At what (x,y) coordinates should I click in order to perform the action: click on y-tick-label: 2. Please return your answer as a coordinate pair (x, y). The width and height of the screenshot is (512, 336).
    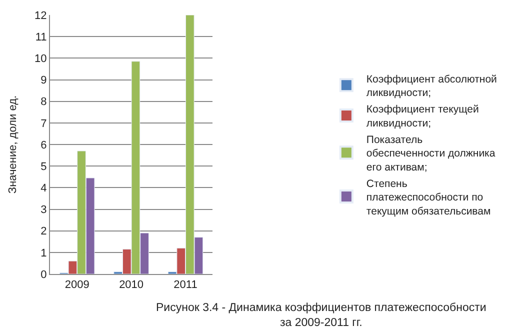
    Looking at the image, I should click on (43, 232).